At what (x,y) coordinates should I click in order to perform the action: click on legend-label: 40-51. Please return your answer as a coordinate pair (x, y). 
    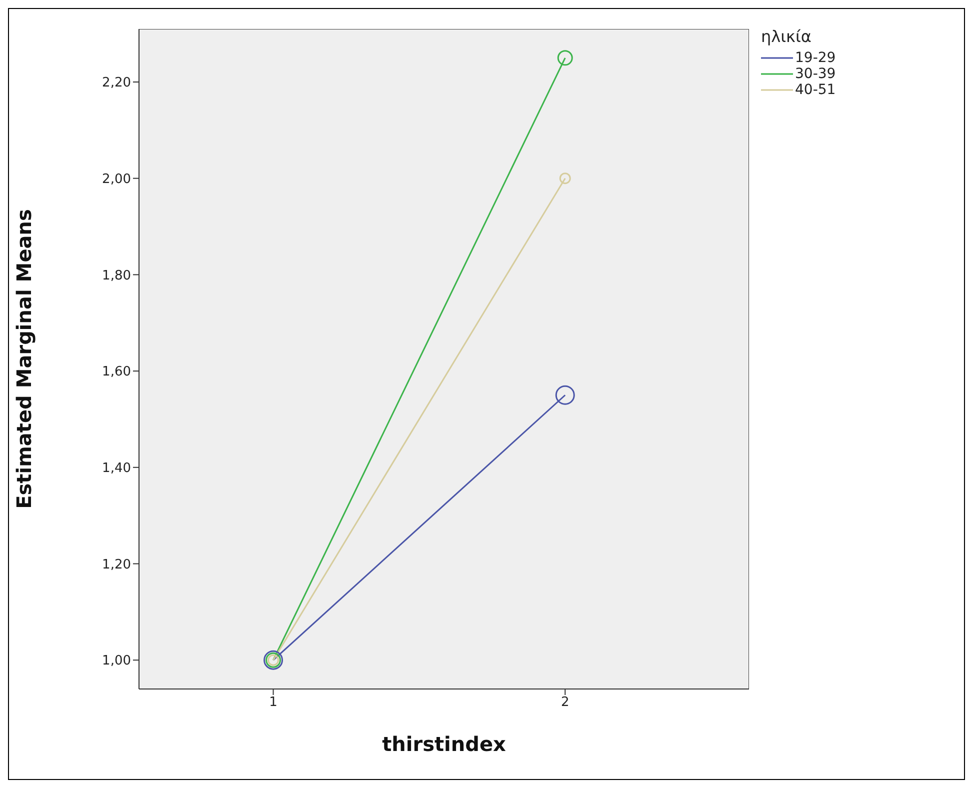
    Looking at the image, I should click on (815, 90).